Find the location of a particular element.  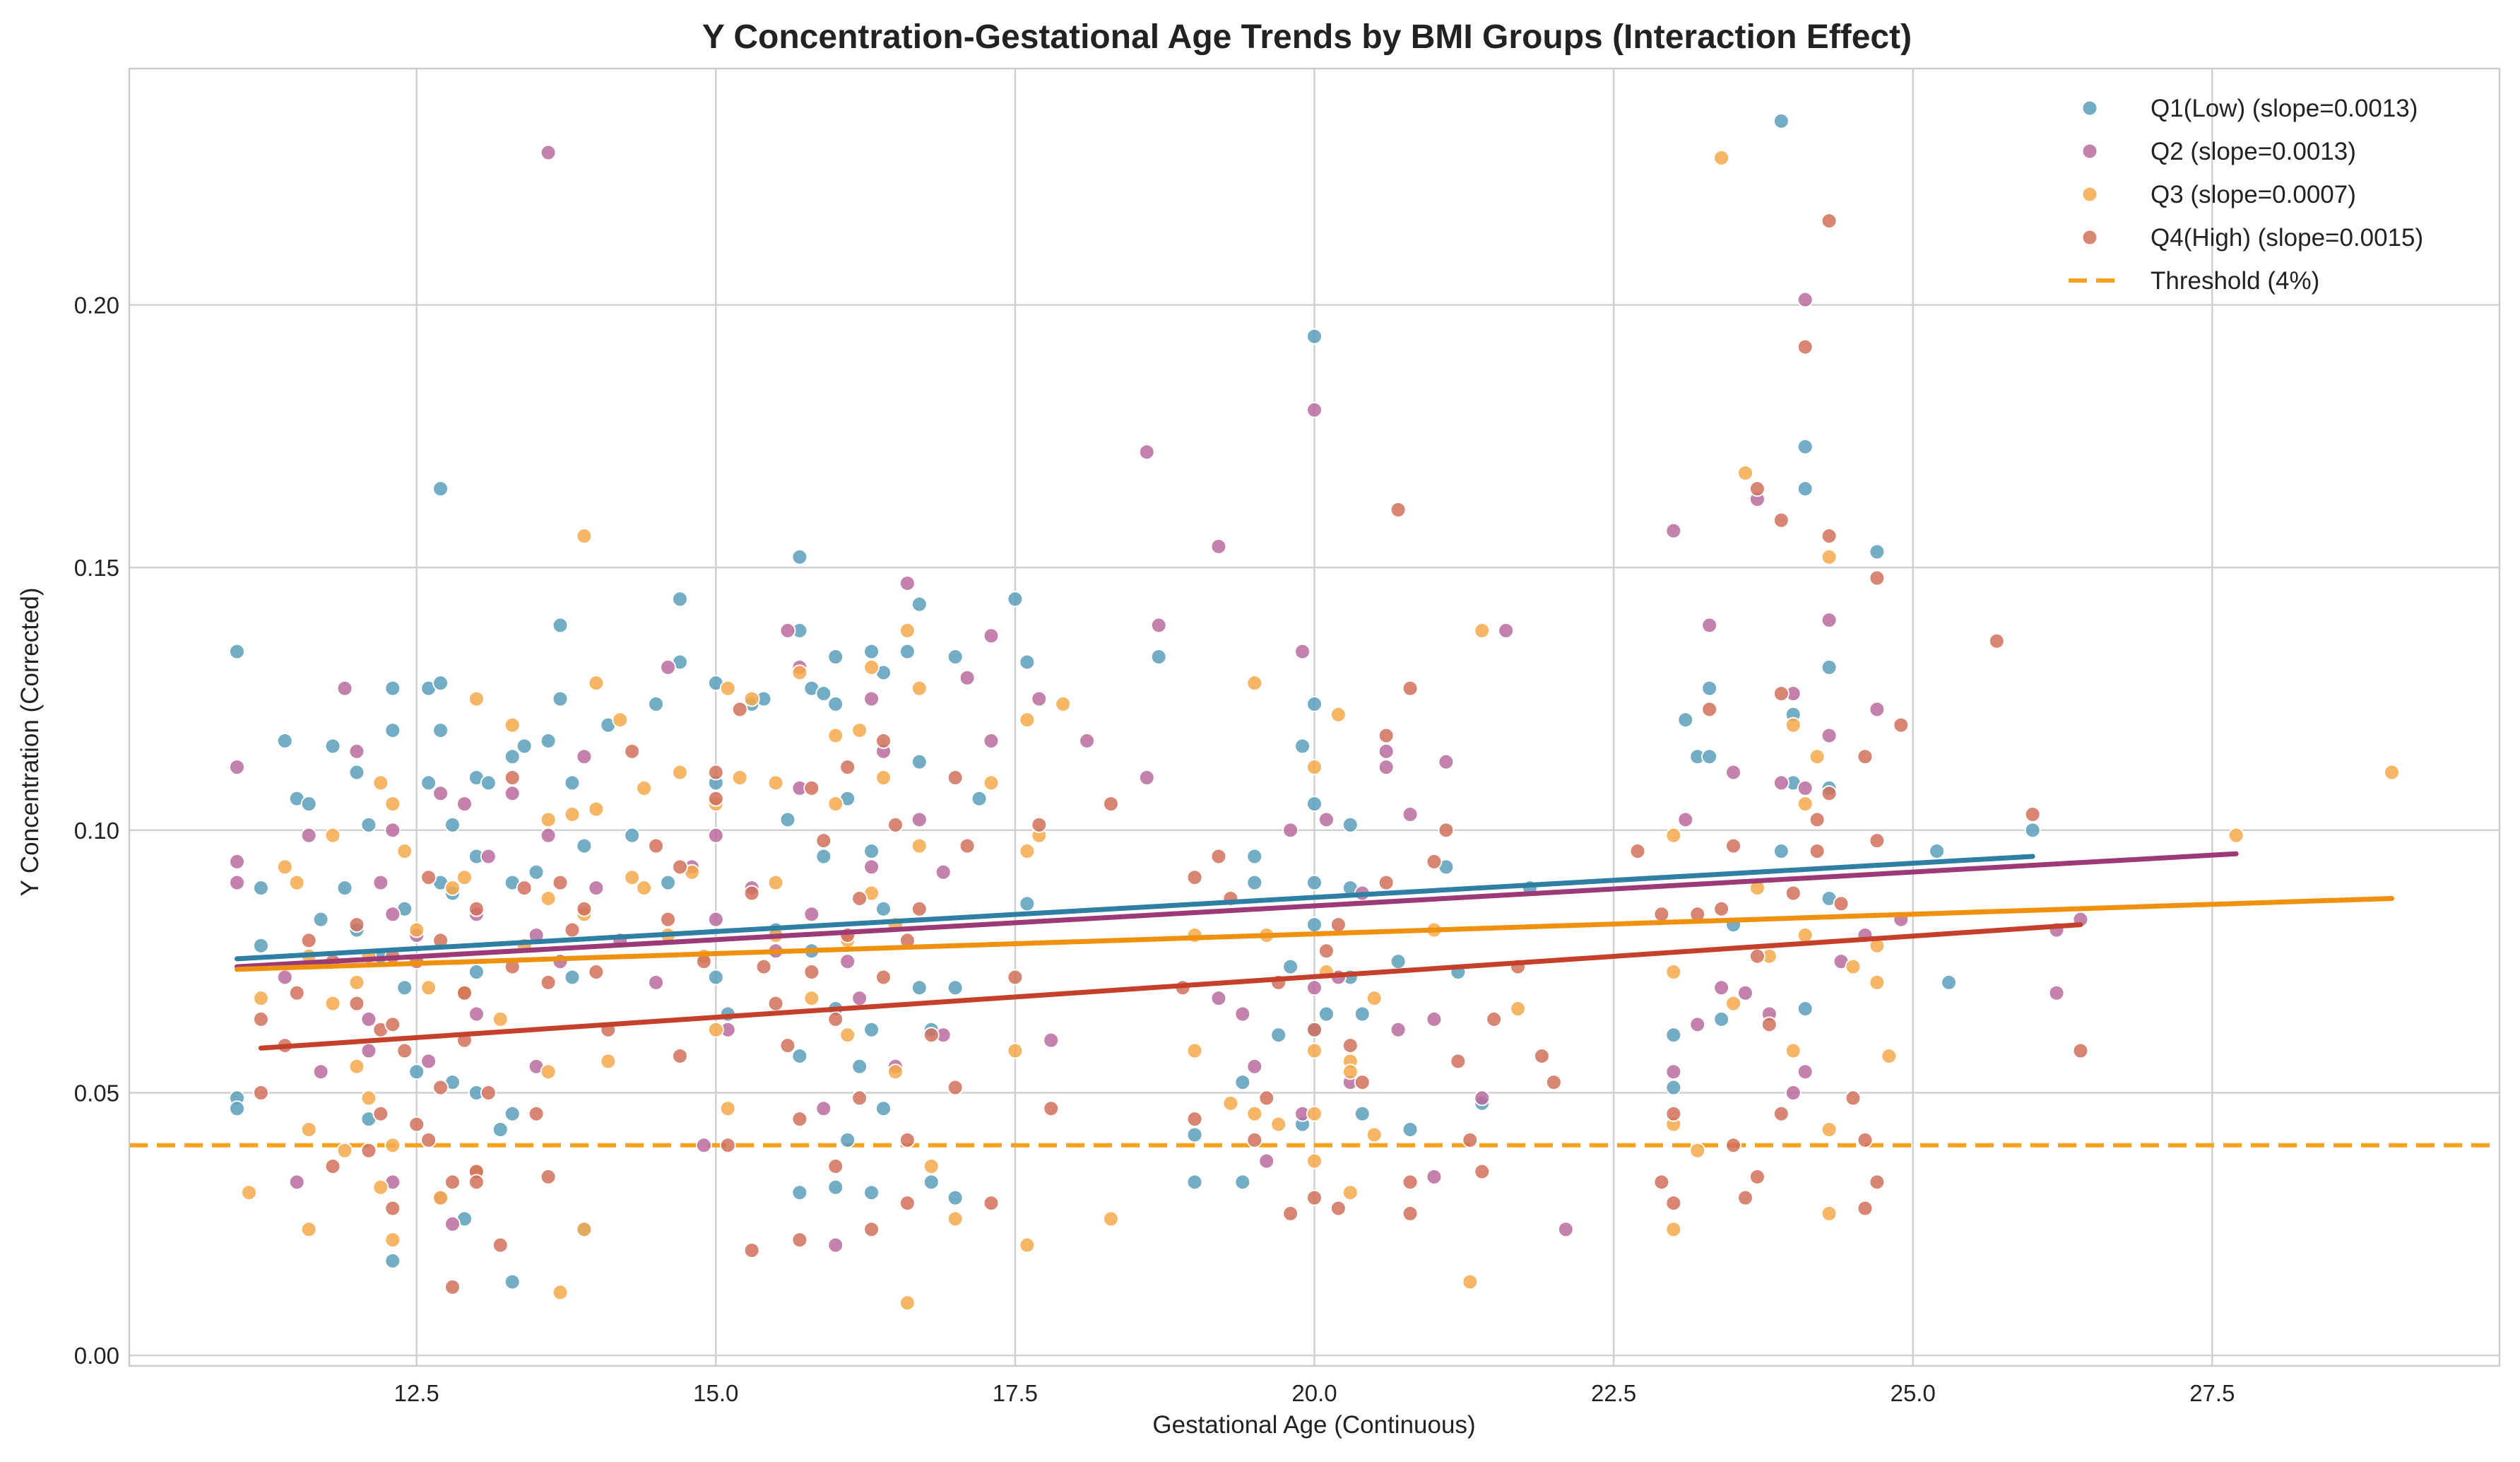

y-axis-label: Y Concentration (Corrected) is located at coordinates (30, 742).